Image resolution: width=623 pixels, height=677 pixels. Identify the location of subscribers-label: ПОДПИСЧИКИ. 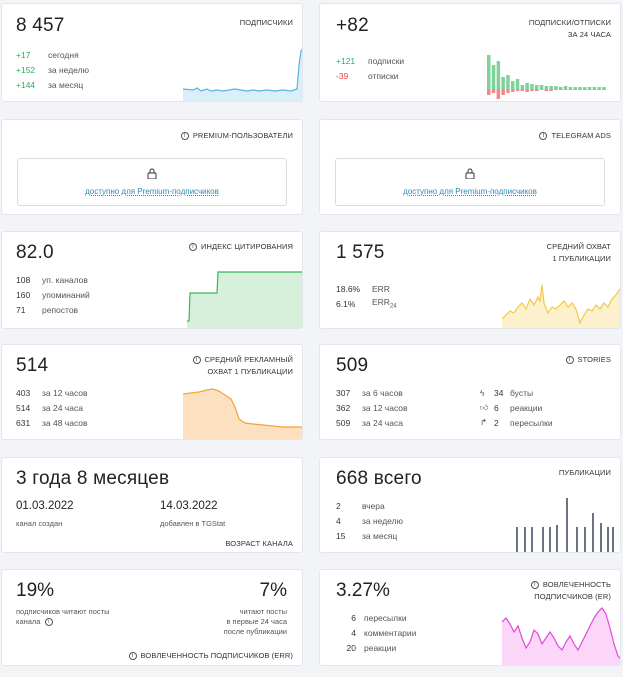
(266, 22).